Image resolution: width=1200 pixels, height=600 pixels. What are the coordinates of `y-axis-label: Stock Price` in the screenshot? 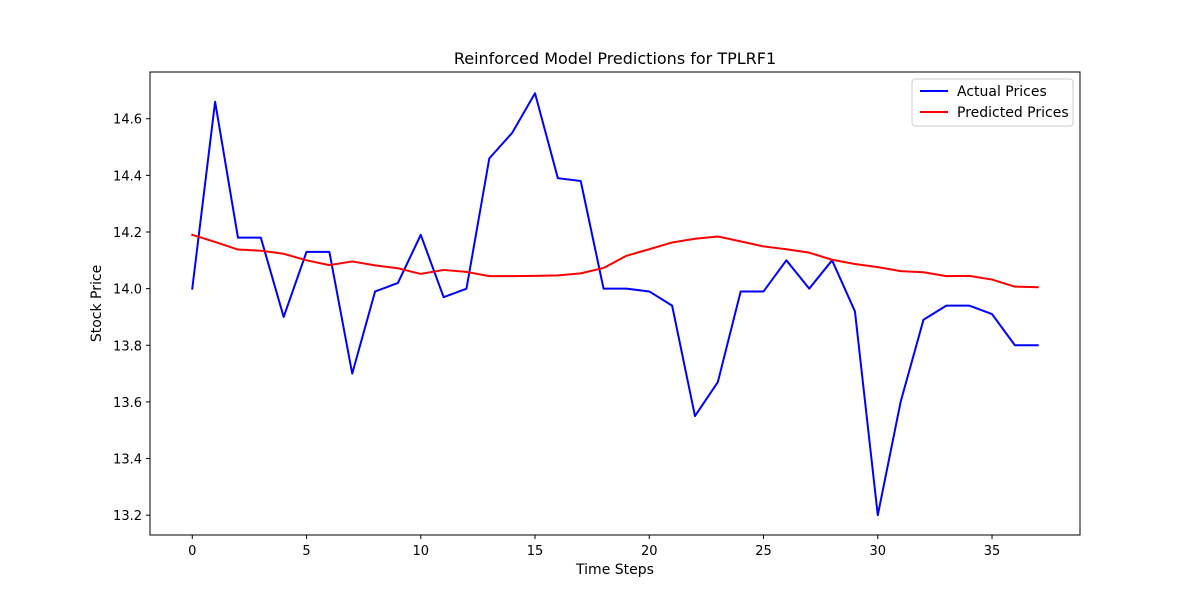 It's located at (97, 303).